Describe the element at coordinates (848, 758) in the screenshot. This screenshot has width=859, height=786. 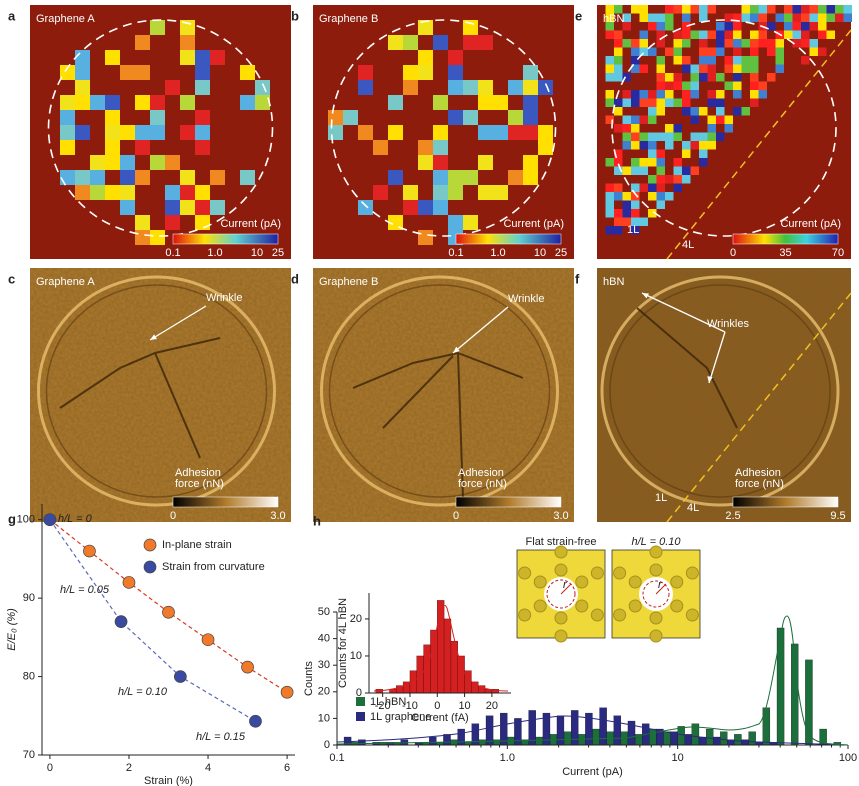
I see `x-tick-label: 100` at that location.